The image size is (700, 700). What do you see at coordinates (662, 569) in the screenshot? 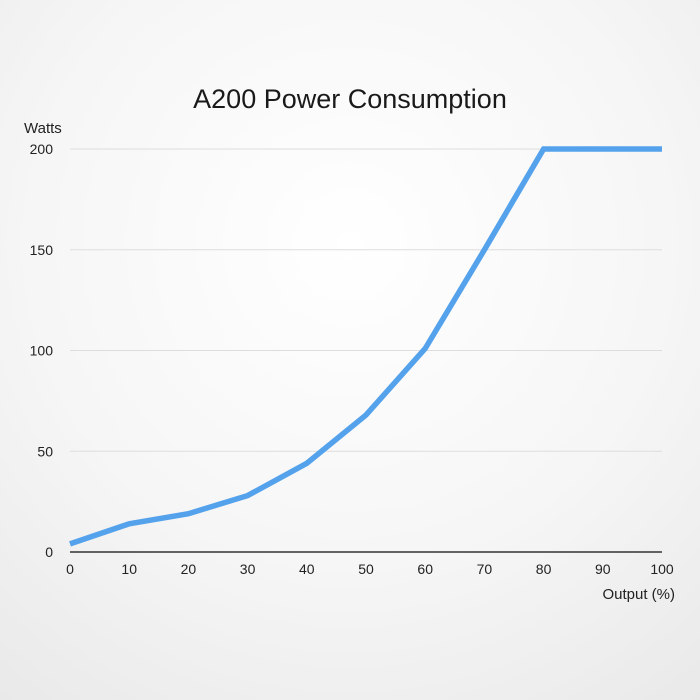
I see `x-tick-label: 100` at bounding box center [662, 569].